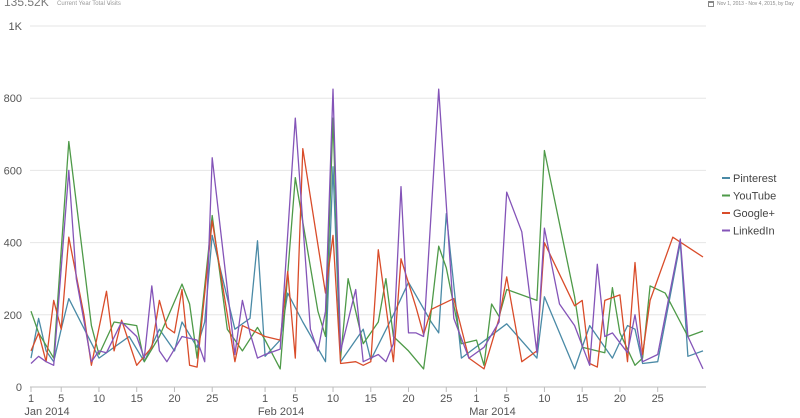 The image size is (800, 418). I want to click on legend-label-linkedin: LinkedIn, so click(754, 232).